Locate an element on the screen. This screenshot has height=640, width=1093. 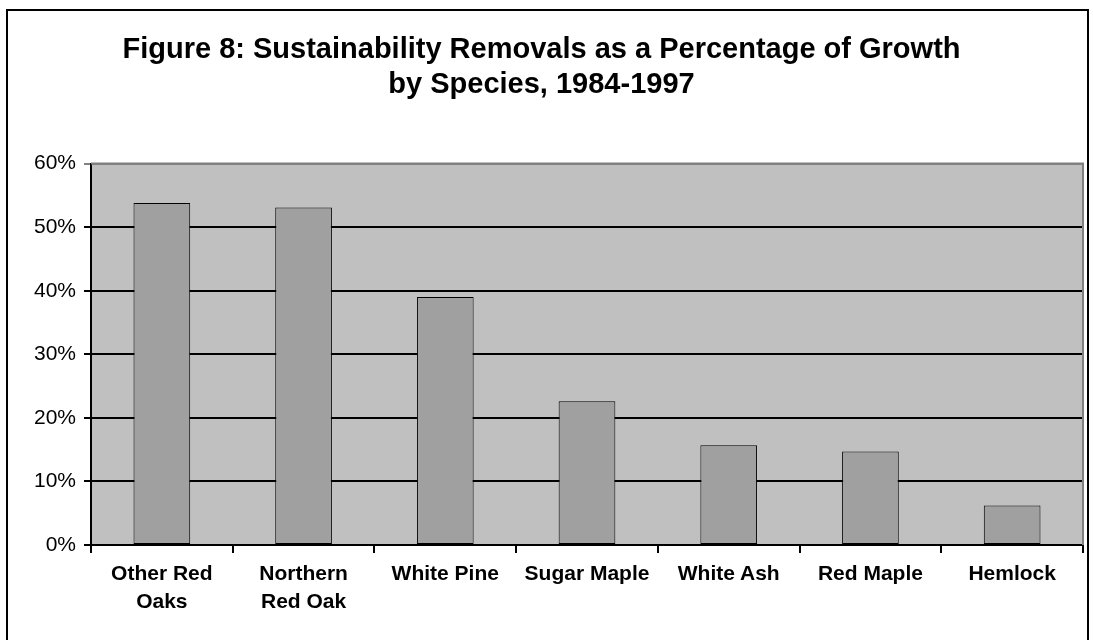
y-tick-label: 50% is located at coordinates (54, 225).